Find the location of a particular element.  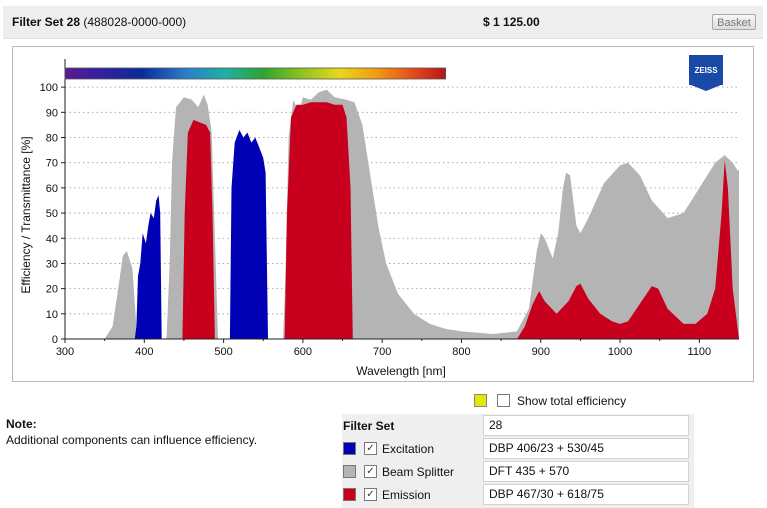

svg-text: ZEISS is located at coordinates (706, 70).